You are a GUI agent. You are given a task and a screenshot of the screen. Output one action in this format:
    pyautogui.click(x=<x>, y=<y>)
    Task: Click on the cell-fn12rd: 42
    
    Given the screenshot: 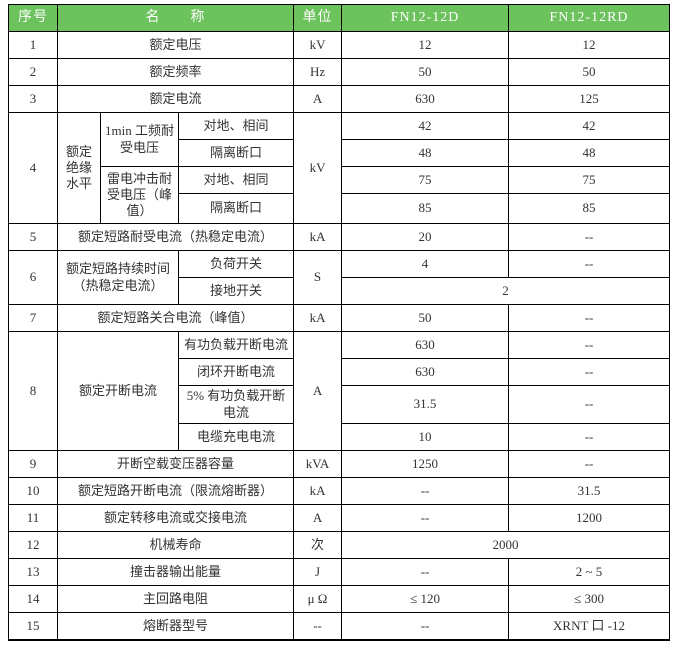 What is the action you would take?
    pyautogui.click(x=589, y=126)
    